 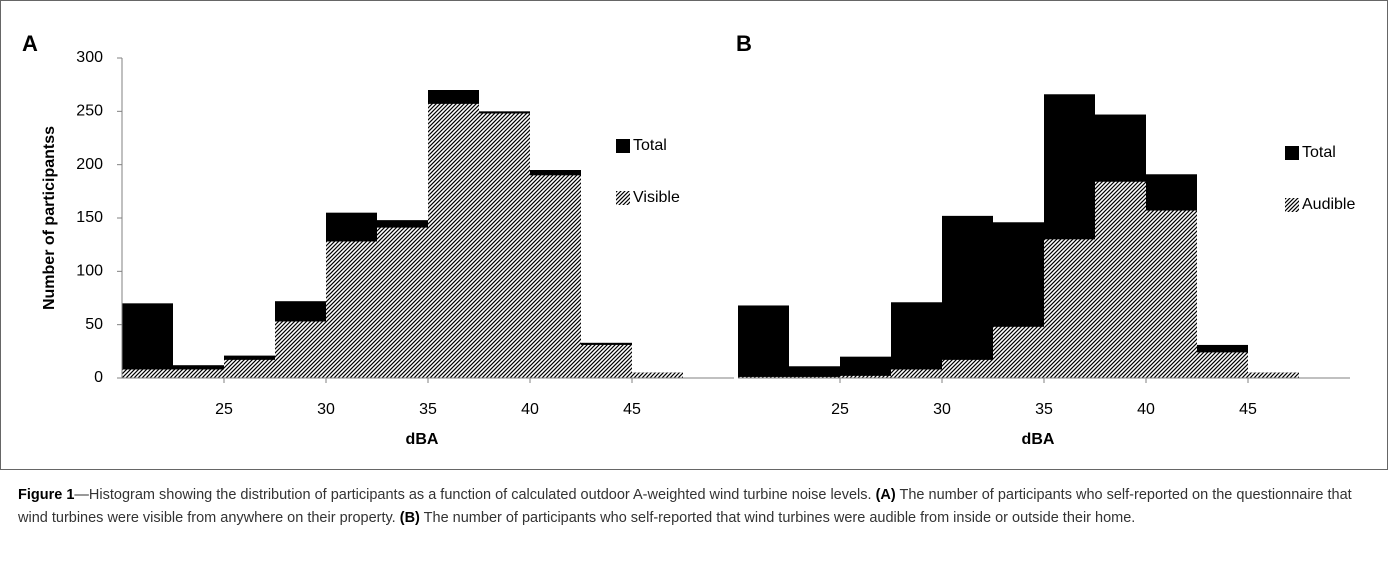 I want to click on caption-text: (B), so click(x=409, y=518).